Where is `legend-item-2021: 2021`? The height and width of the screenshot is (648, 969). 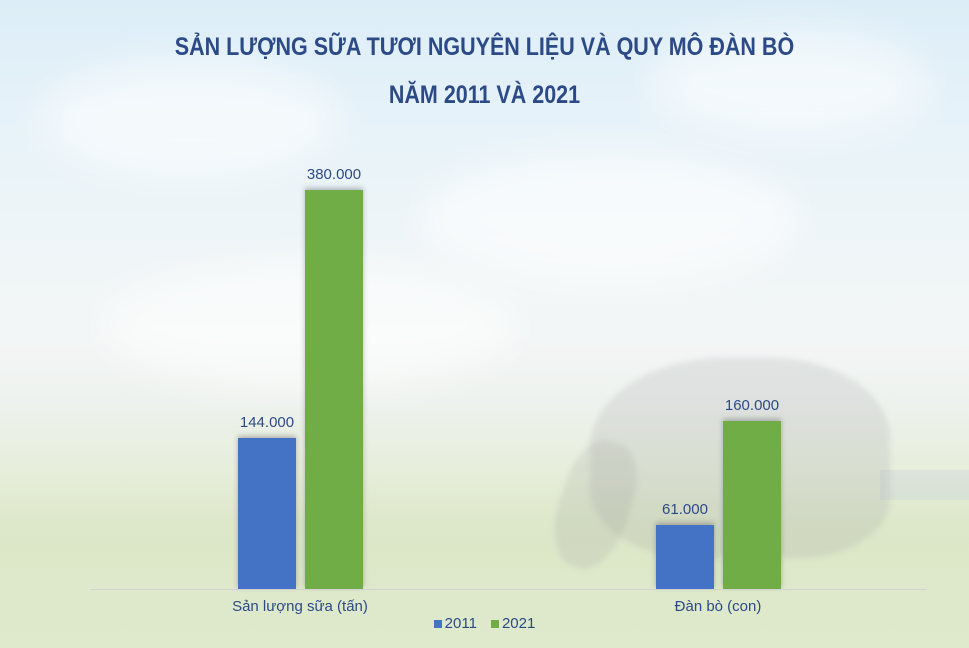 legend-item-2021: 2021 is located at coordinates (513, 623).